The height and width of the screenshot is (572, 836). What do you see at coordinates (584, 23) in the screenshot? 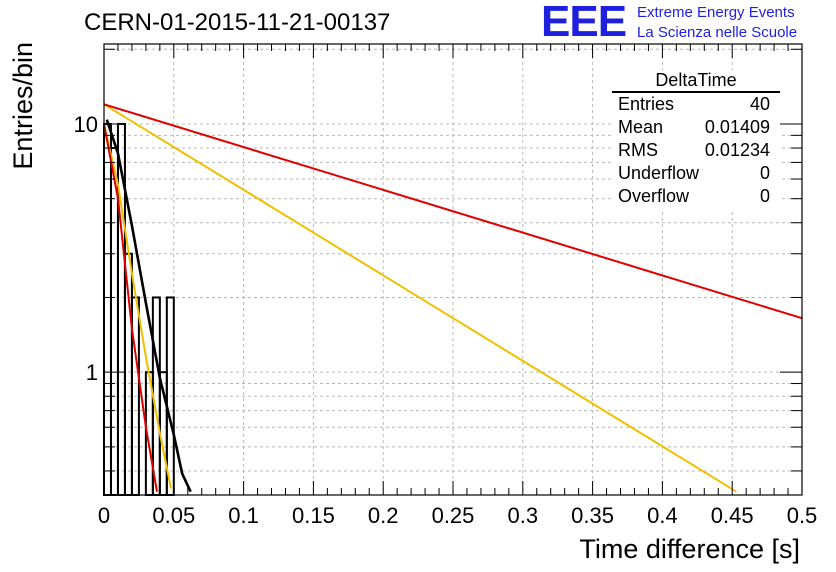
I see `eee-logo: EEE` at bounding box center [584, 23].